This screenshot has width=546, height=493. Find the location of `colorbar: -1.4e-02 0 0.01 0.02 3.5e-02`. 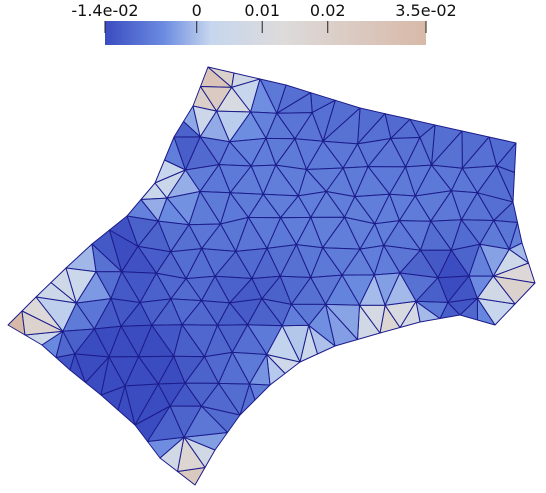

colorbar: -1.4e-02 0 0.01 0.02 3.5e-02 is located at coordinates (264, 23).